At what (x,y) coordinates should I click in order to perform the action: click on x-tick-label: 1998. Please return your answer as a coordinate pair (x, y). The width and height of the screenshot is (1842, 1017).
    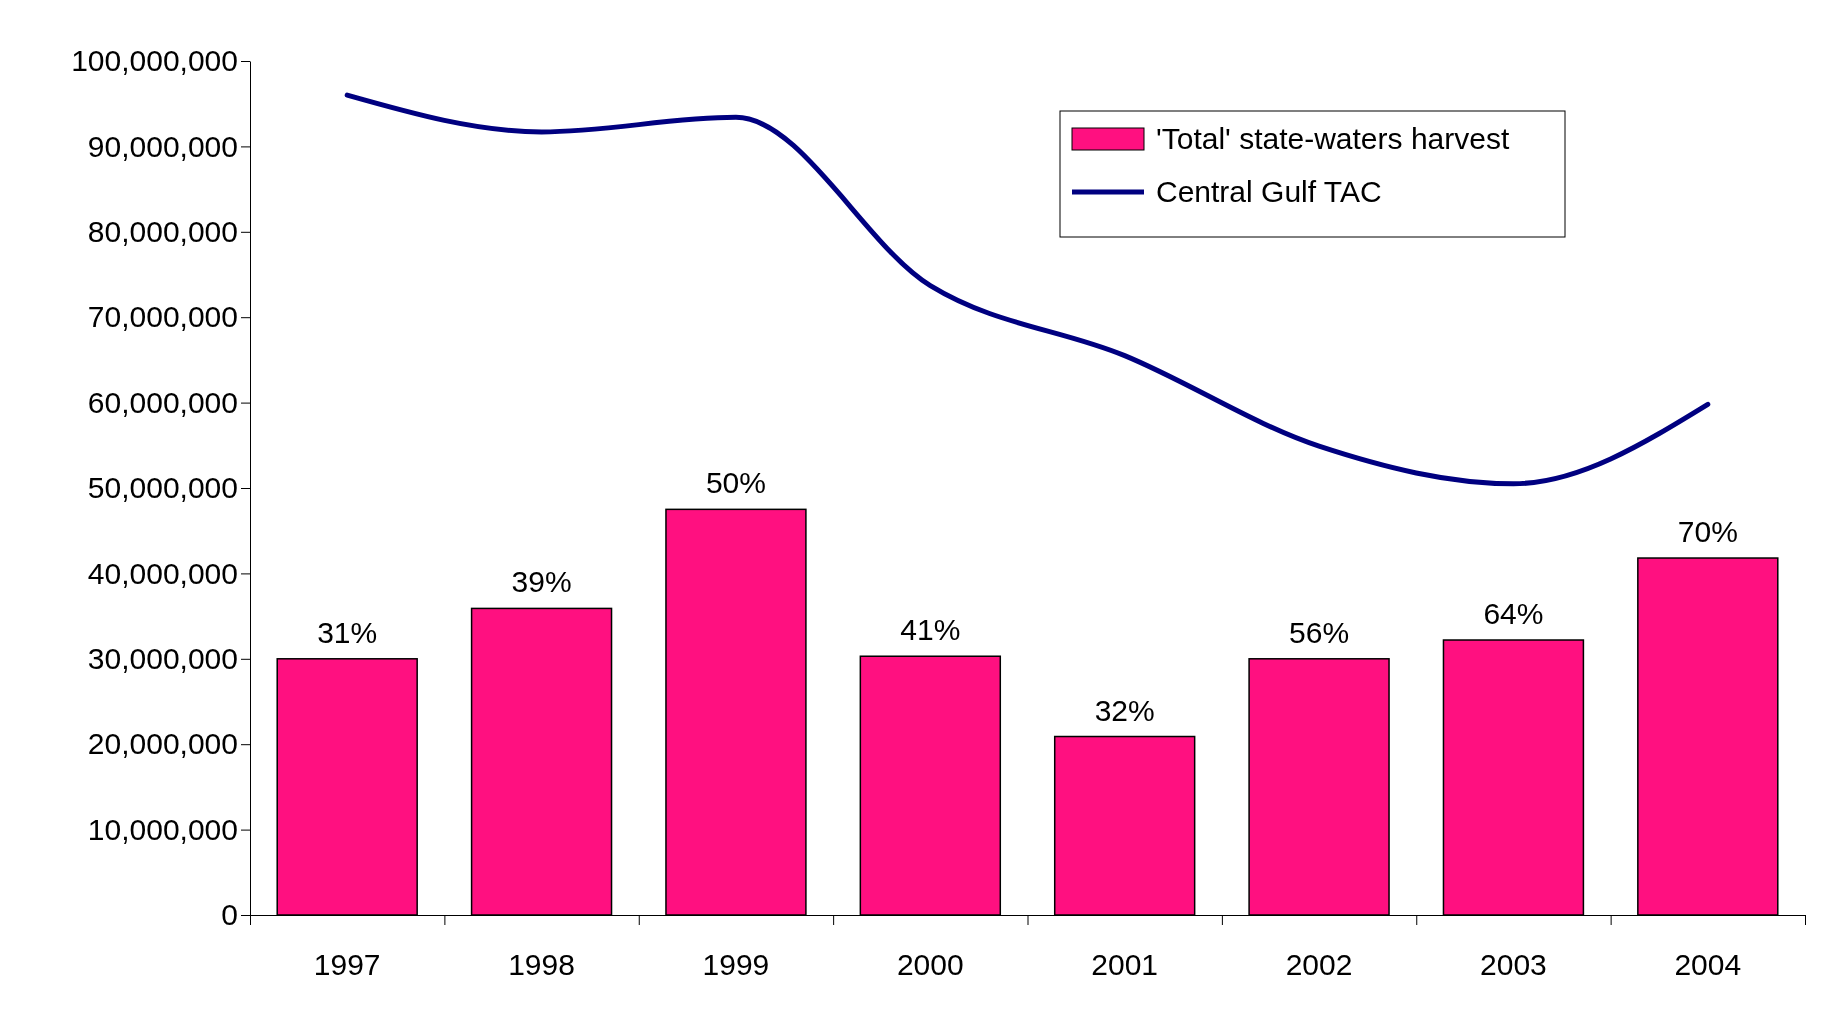
    Looking at the image, I should click on (541, 964).